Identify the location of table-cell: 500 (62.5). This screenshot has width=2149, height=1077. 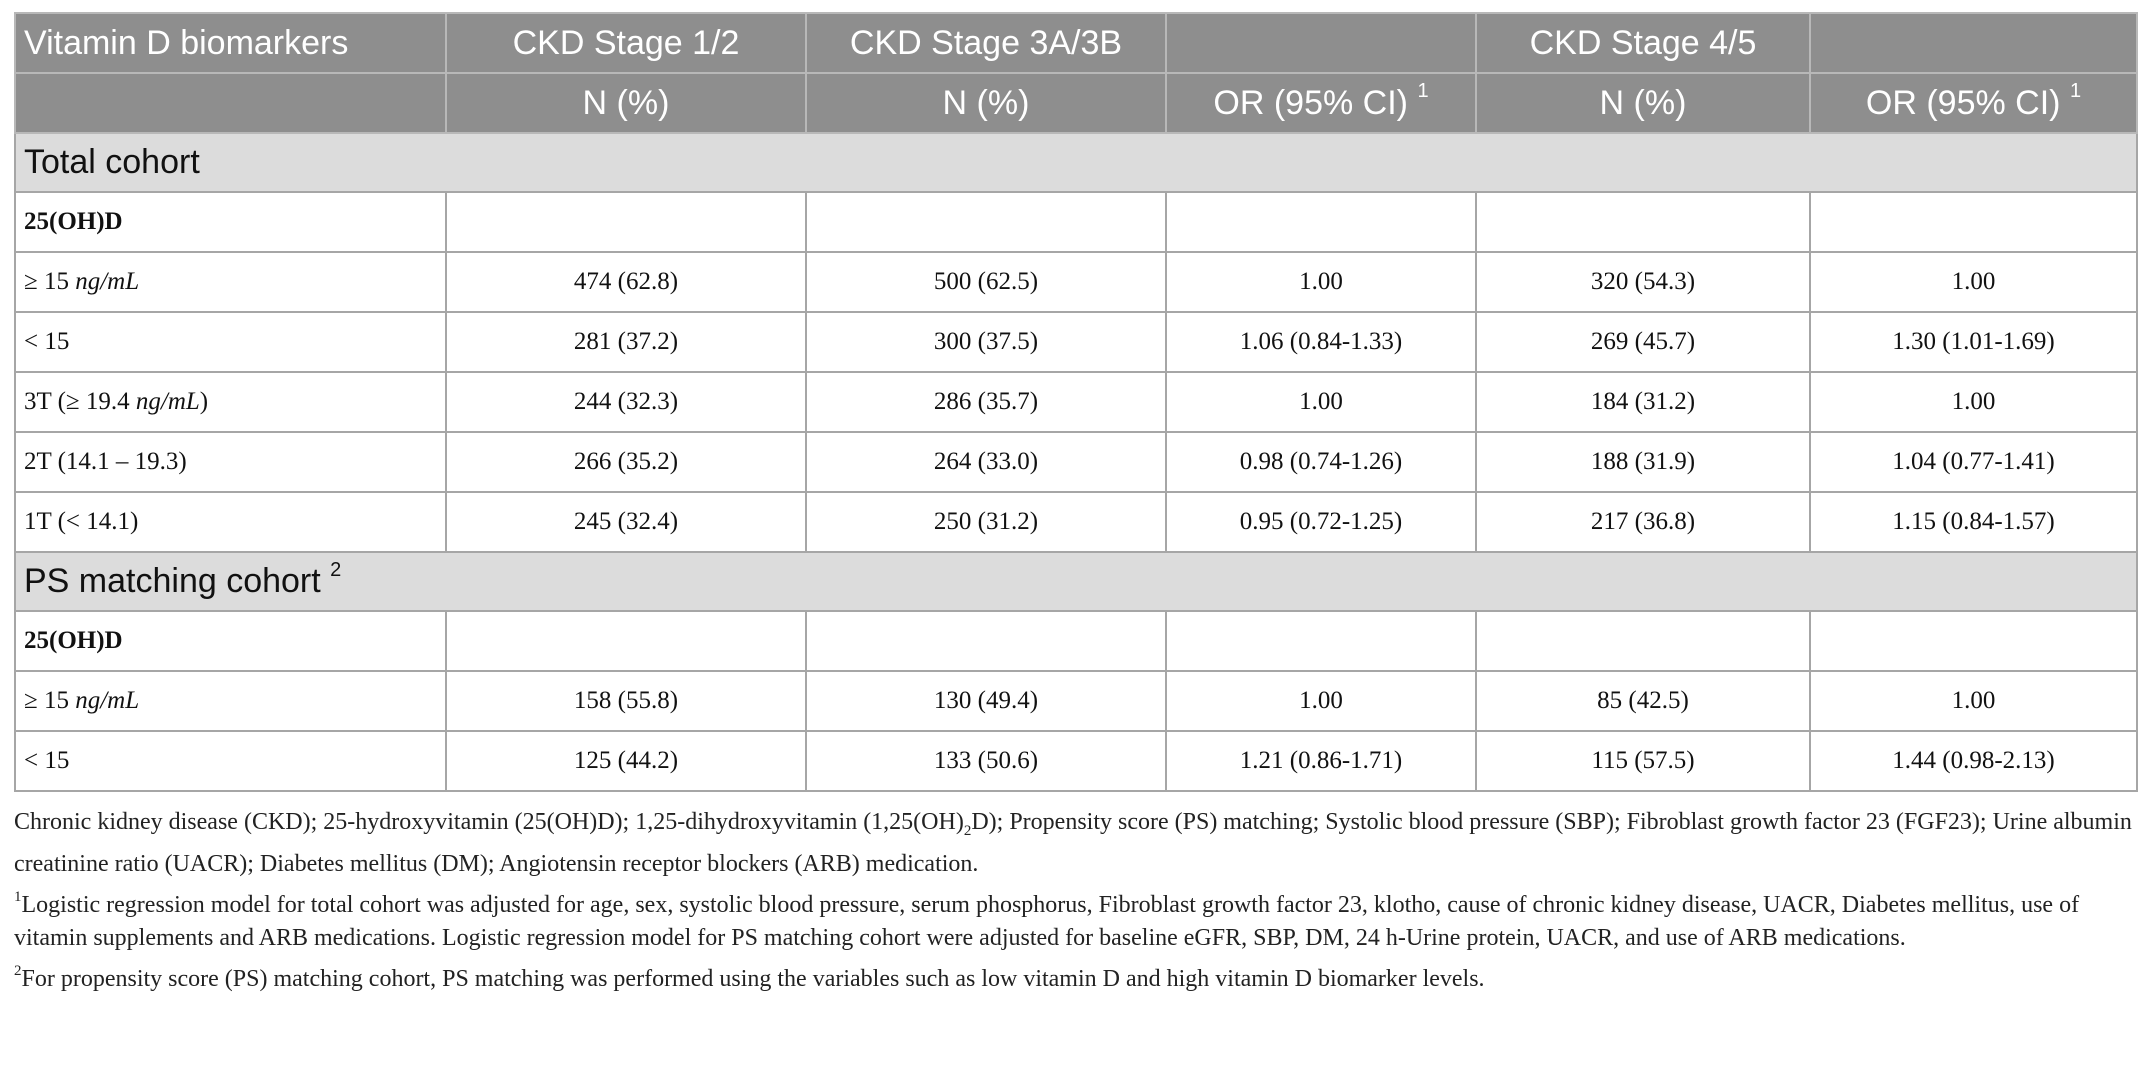
(986, 282).